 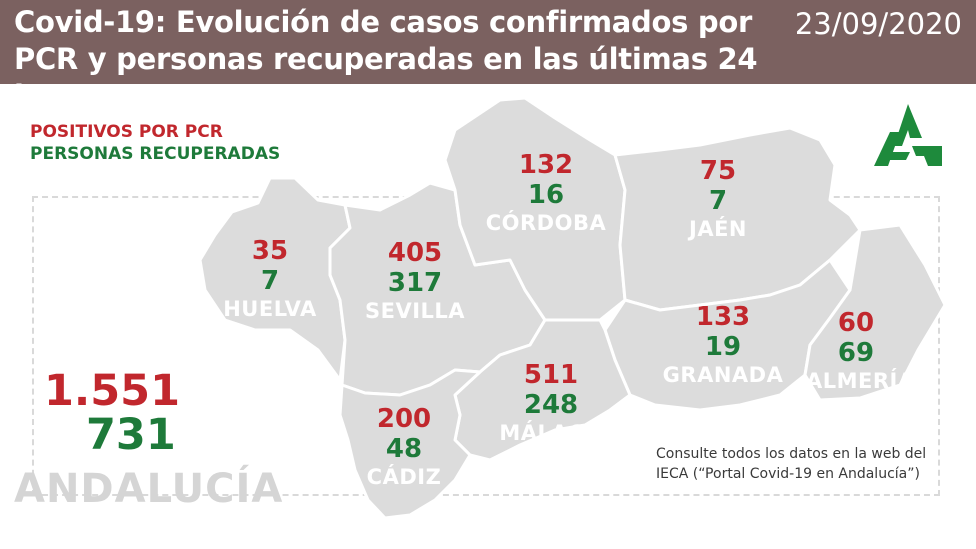 I want to click on jaen-label: JAÉN, so click(x=718, y=229).